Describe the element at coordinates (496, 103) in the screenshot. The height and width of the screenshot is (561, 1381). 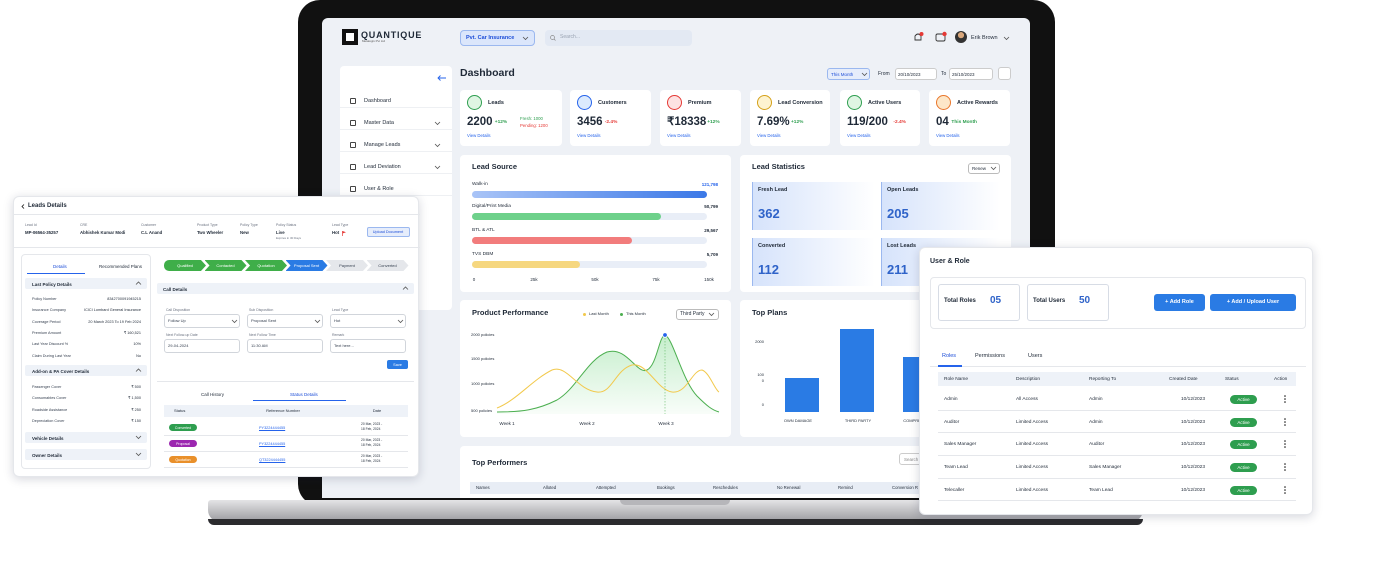
I see `kpi-label: Leads` at that location.